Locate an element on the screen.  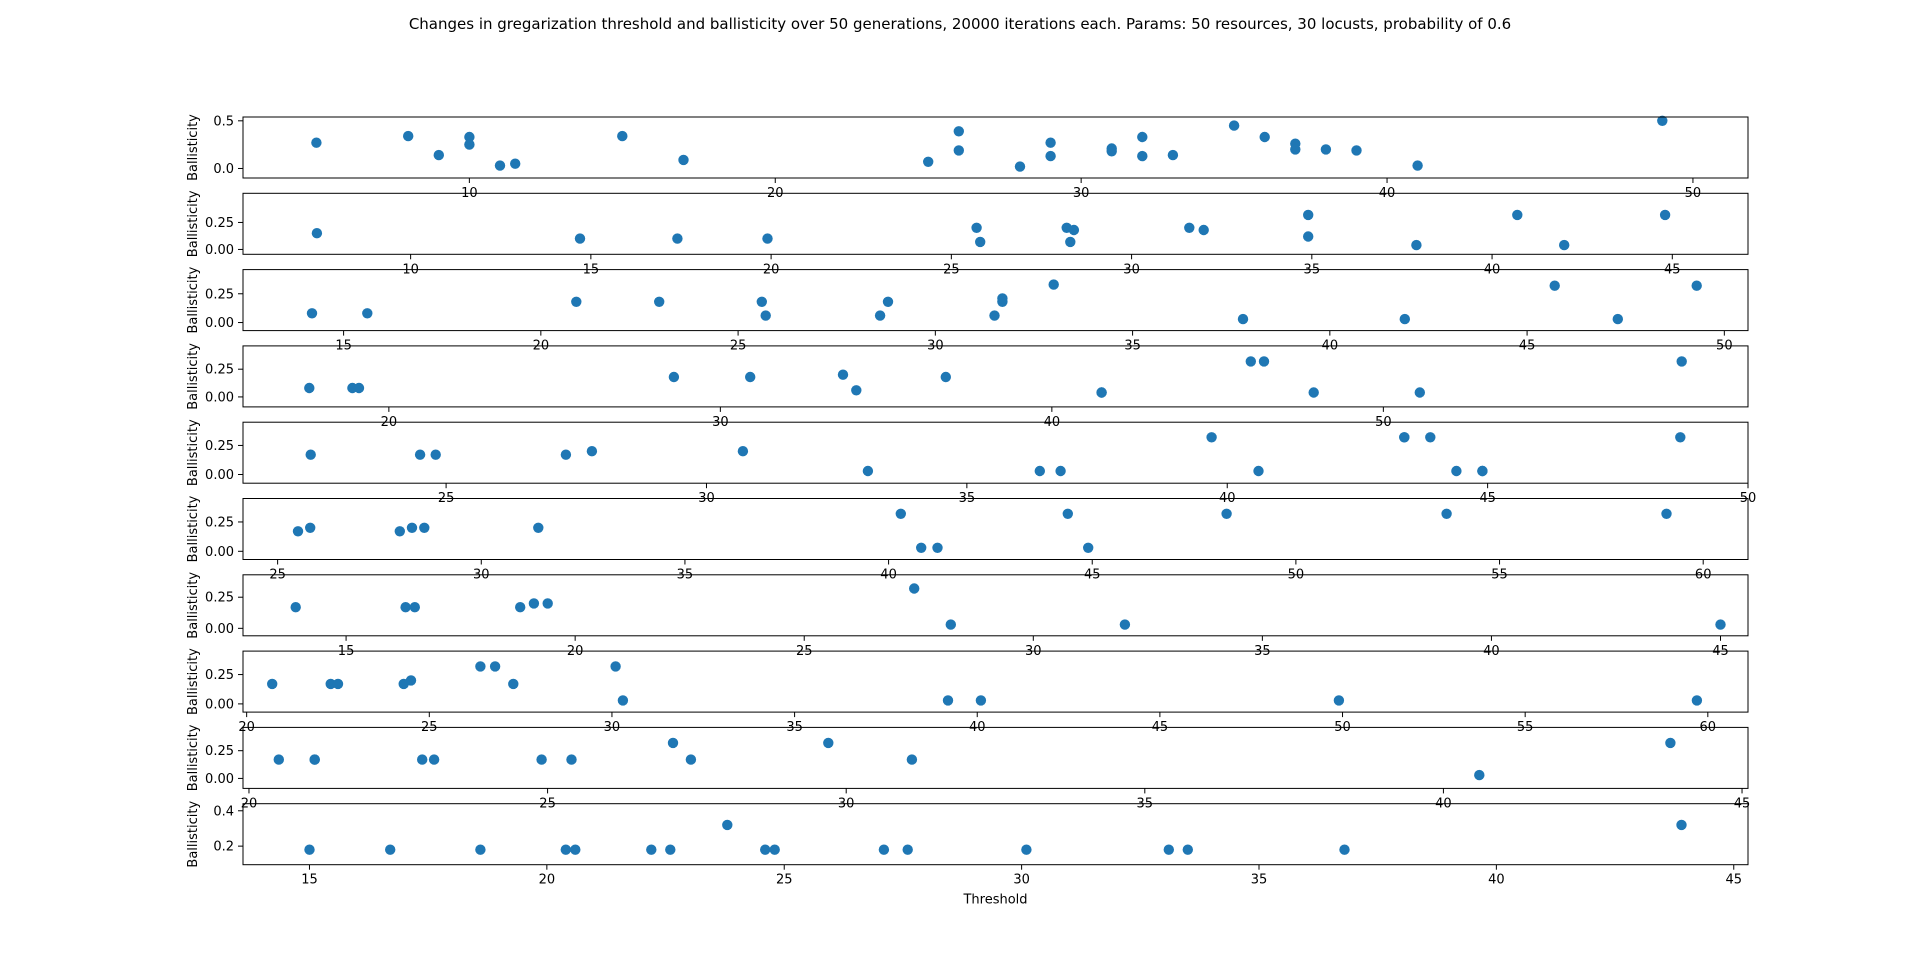
y-axis-label: Ballisticity is located at coordinates (193, 376).